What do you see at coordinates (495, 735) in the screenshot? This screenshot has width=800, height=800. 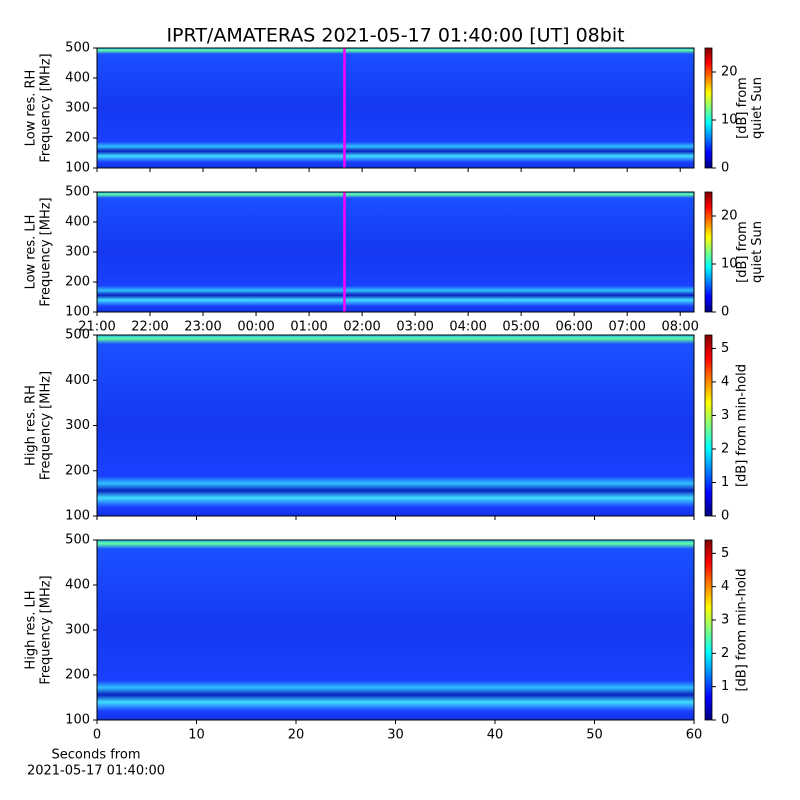 I see `x-tick-label: 40` at bounding box center [495, 735].